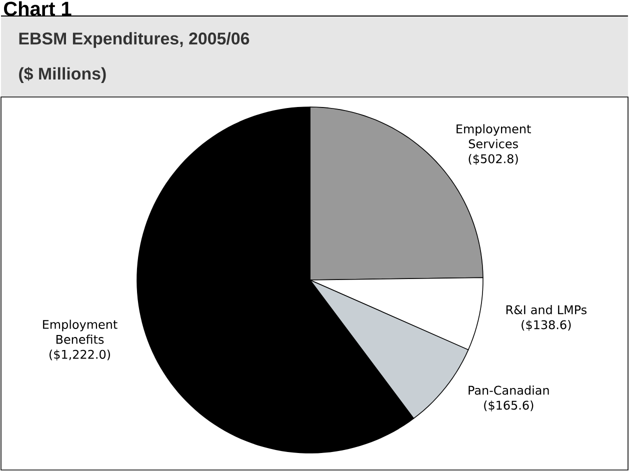 This screenshot has height=473, width=629. What do you see at coordinates (62, 75) in the screenshot?
I see `chart-subtitle: ($ Millions)` at bounding box center [62, 75].